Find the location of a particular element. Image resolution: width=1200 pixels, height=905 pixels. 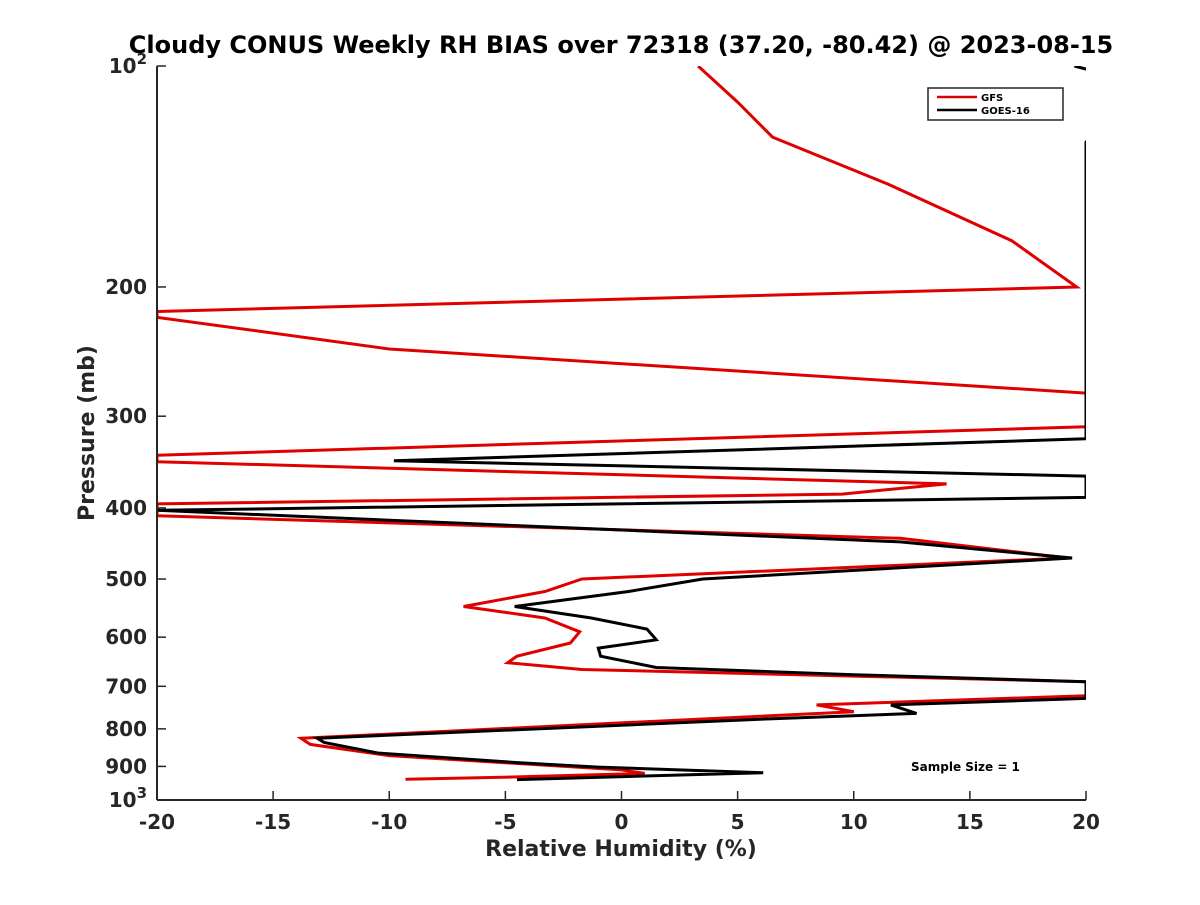

y-ticks: 10² 200 300 400 500 600 700 800 900 10³ is located at coordinates (135, 431).